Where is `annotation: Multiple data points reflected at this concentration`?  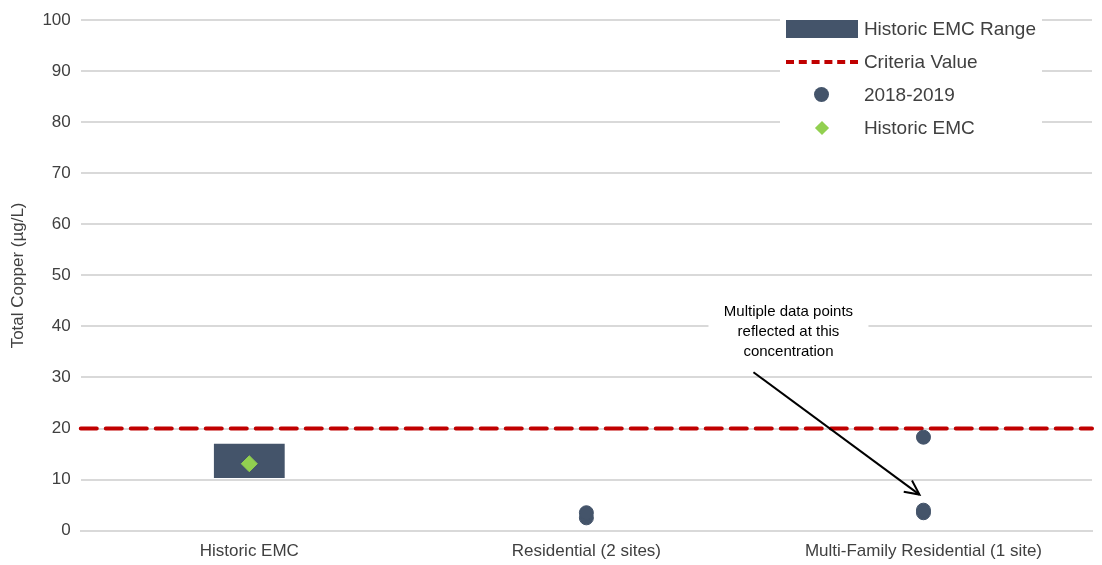 annotation: Multiple data points reflected at this concentration is located at coordinates (788, 330).